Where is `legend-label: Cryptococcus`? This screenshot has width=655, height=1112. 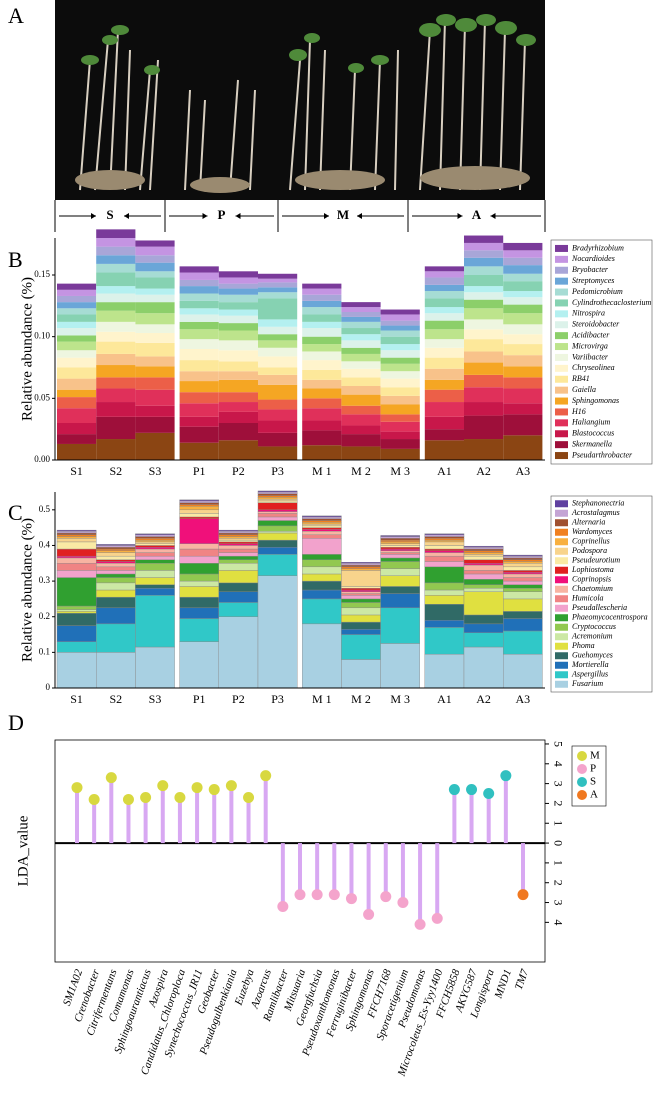 legend-label: Cryptococcus is located at coordinates (594, 626).